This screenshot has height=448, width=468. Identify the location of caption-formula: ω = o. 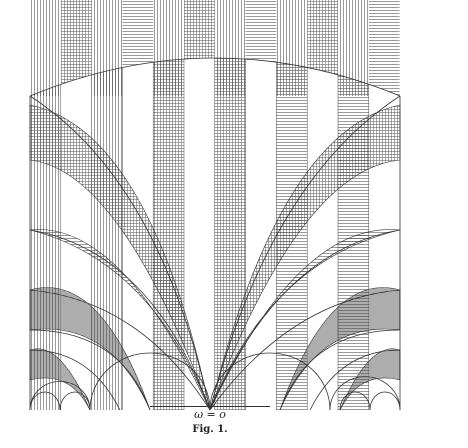
(210, 414).